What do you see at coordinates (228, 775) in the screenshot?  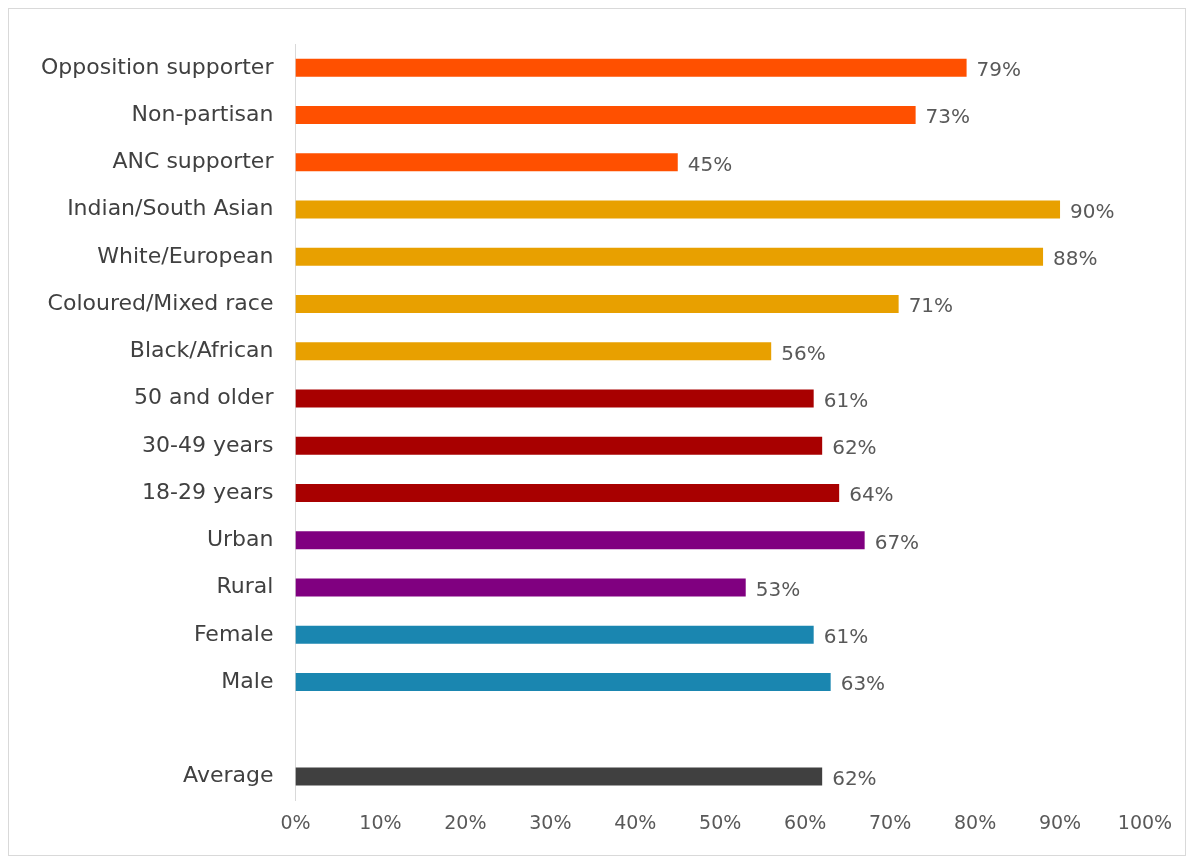 I see `y-tick-label: Average` at bounding box center [228, 775].